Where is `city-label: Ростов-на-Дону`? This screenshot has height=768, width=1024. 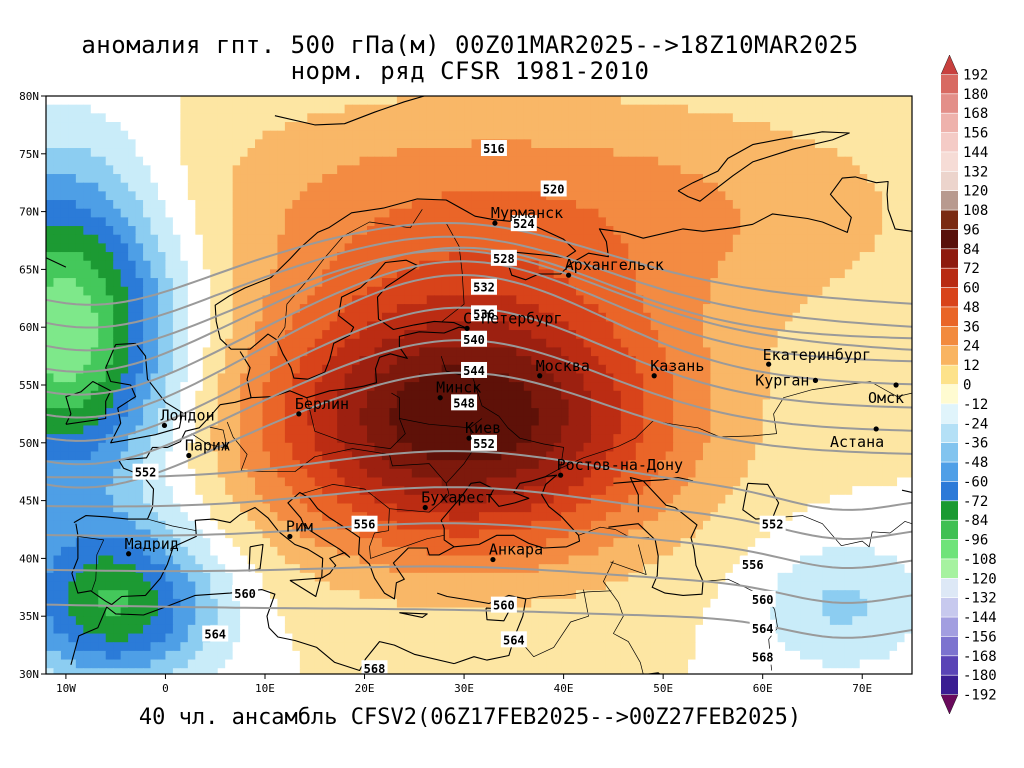 city-label: Ростов-на-Дону is located at coordinates (620, 465).